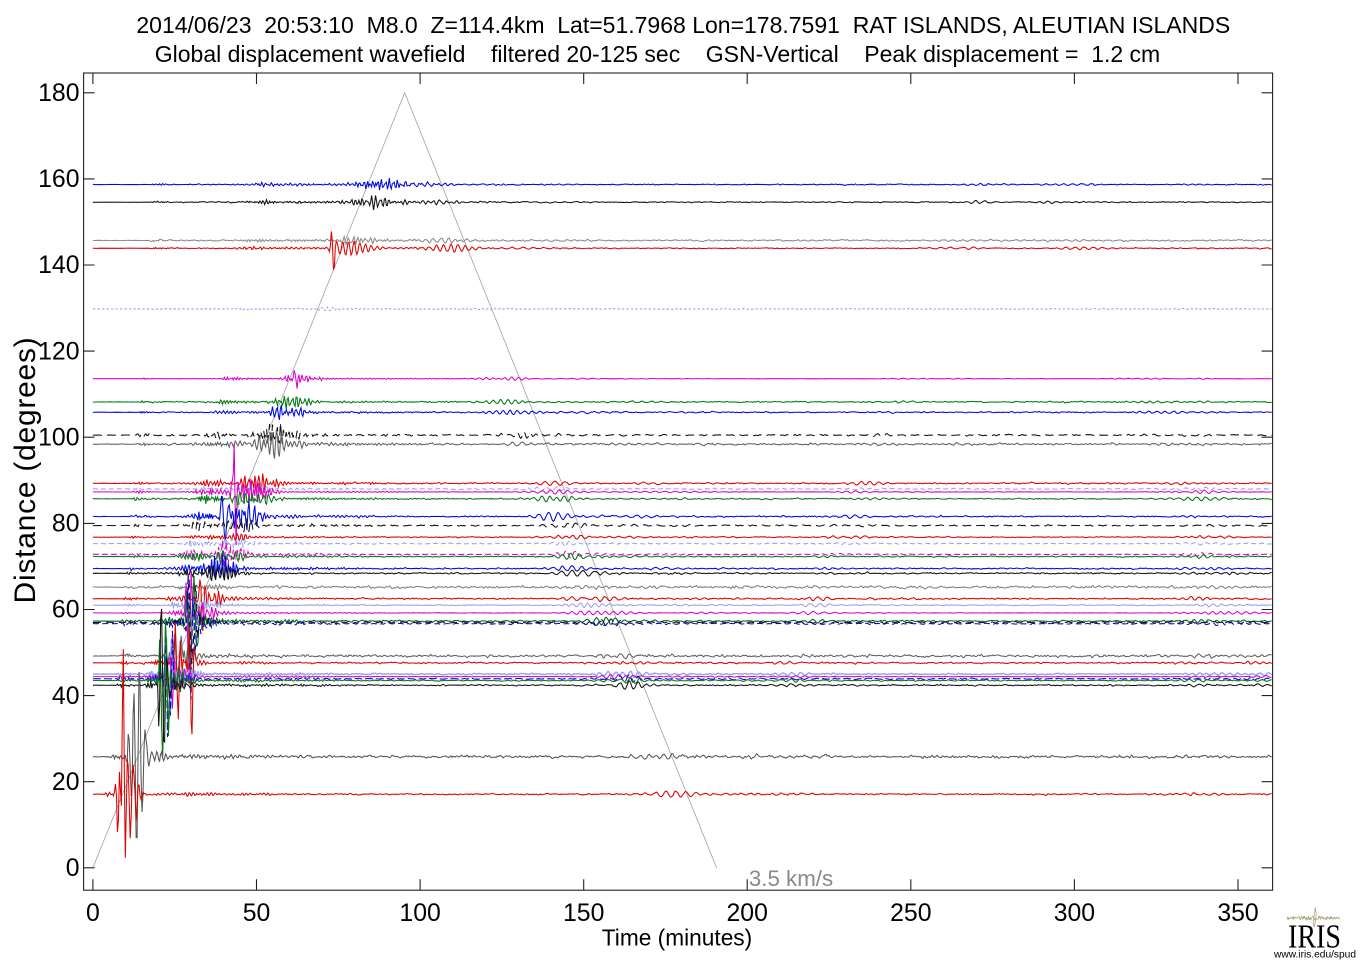 This screenshot has height=966, width=1362. What do you see at coordinates (58, 179) in the screenshot?
I see `svg-text: 160` at bounding box center [58, 179].